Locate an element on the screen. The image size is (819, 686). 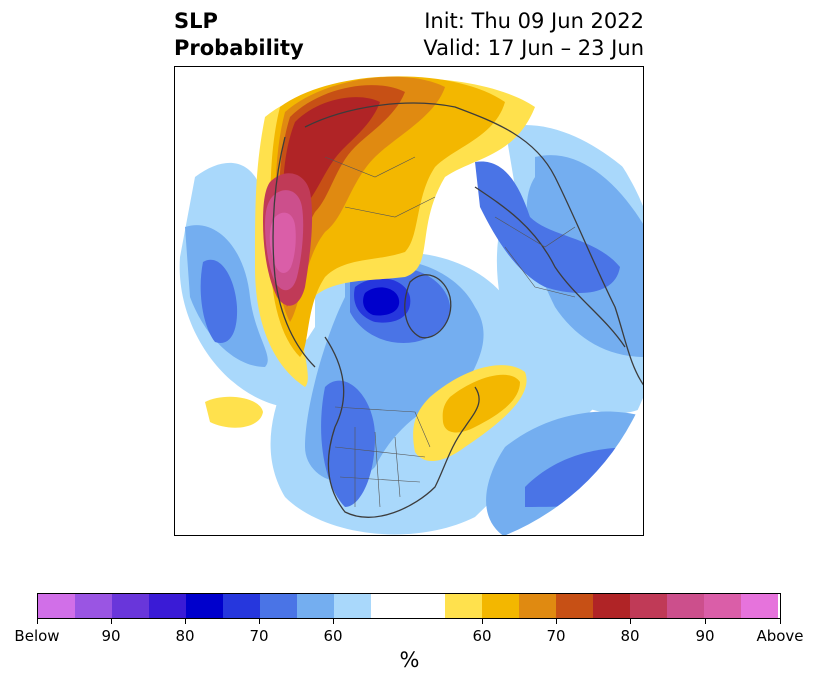
coastline-europe is located at coordinates (550, 267).